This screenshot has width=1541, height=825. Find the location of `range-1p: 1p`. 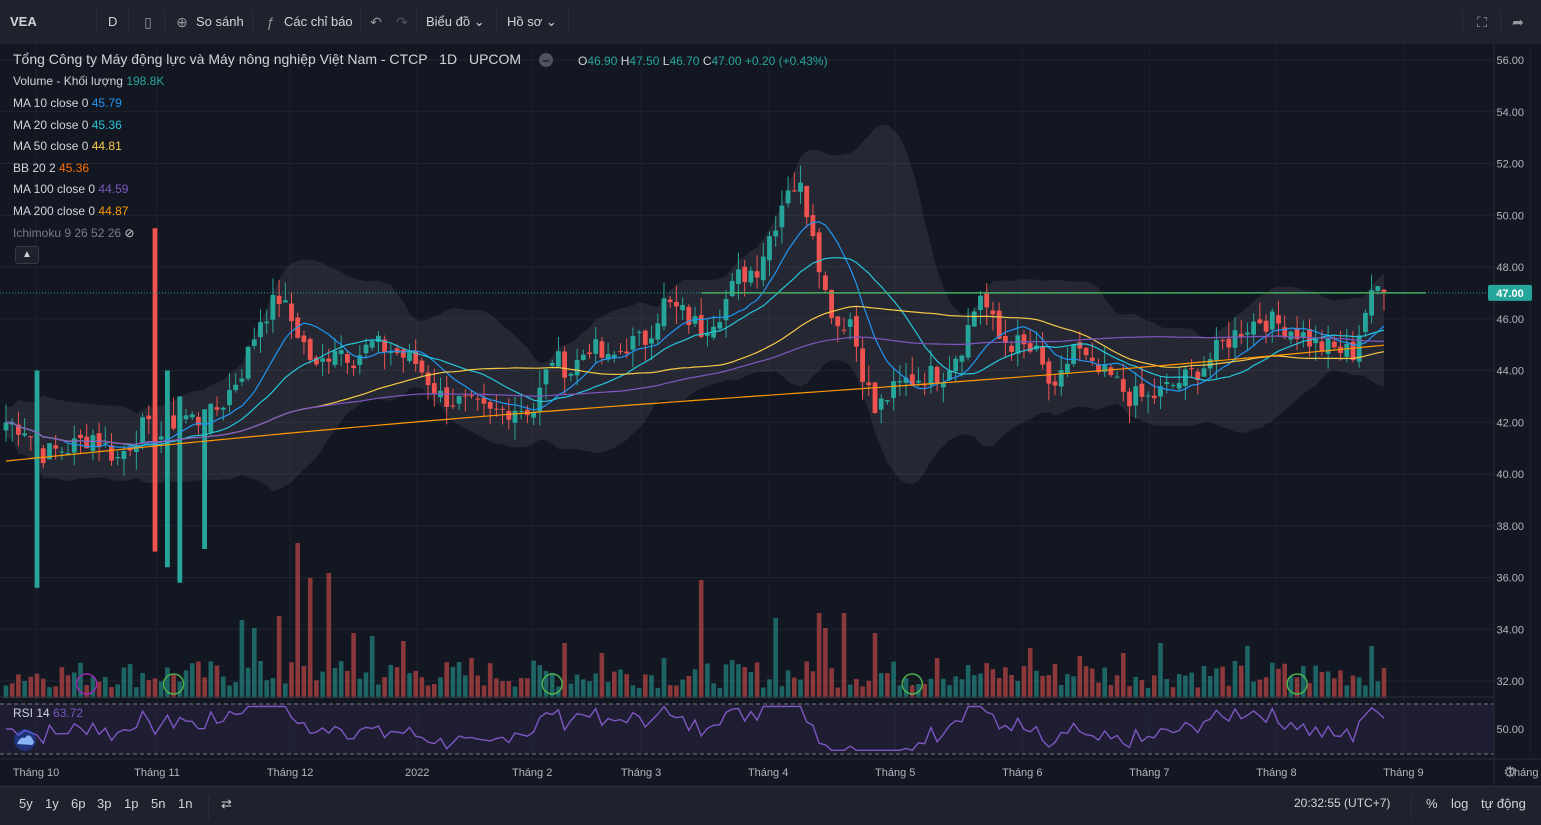

range-1p: 1p is located at coordinates (131, 803).